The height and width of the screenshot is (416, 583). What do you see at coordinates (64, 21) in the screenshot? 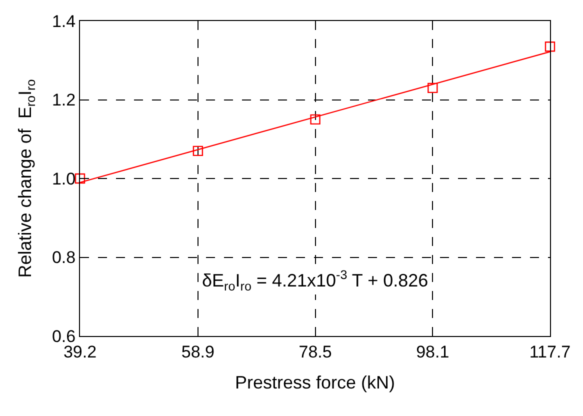
I see `y-tick-label: 1.4` at bounding box center [64, 21].